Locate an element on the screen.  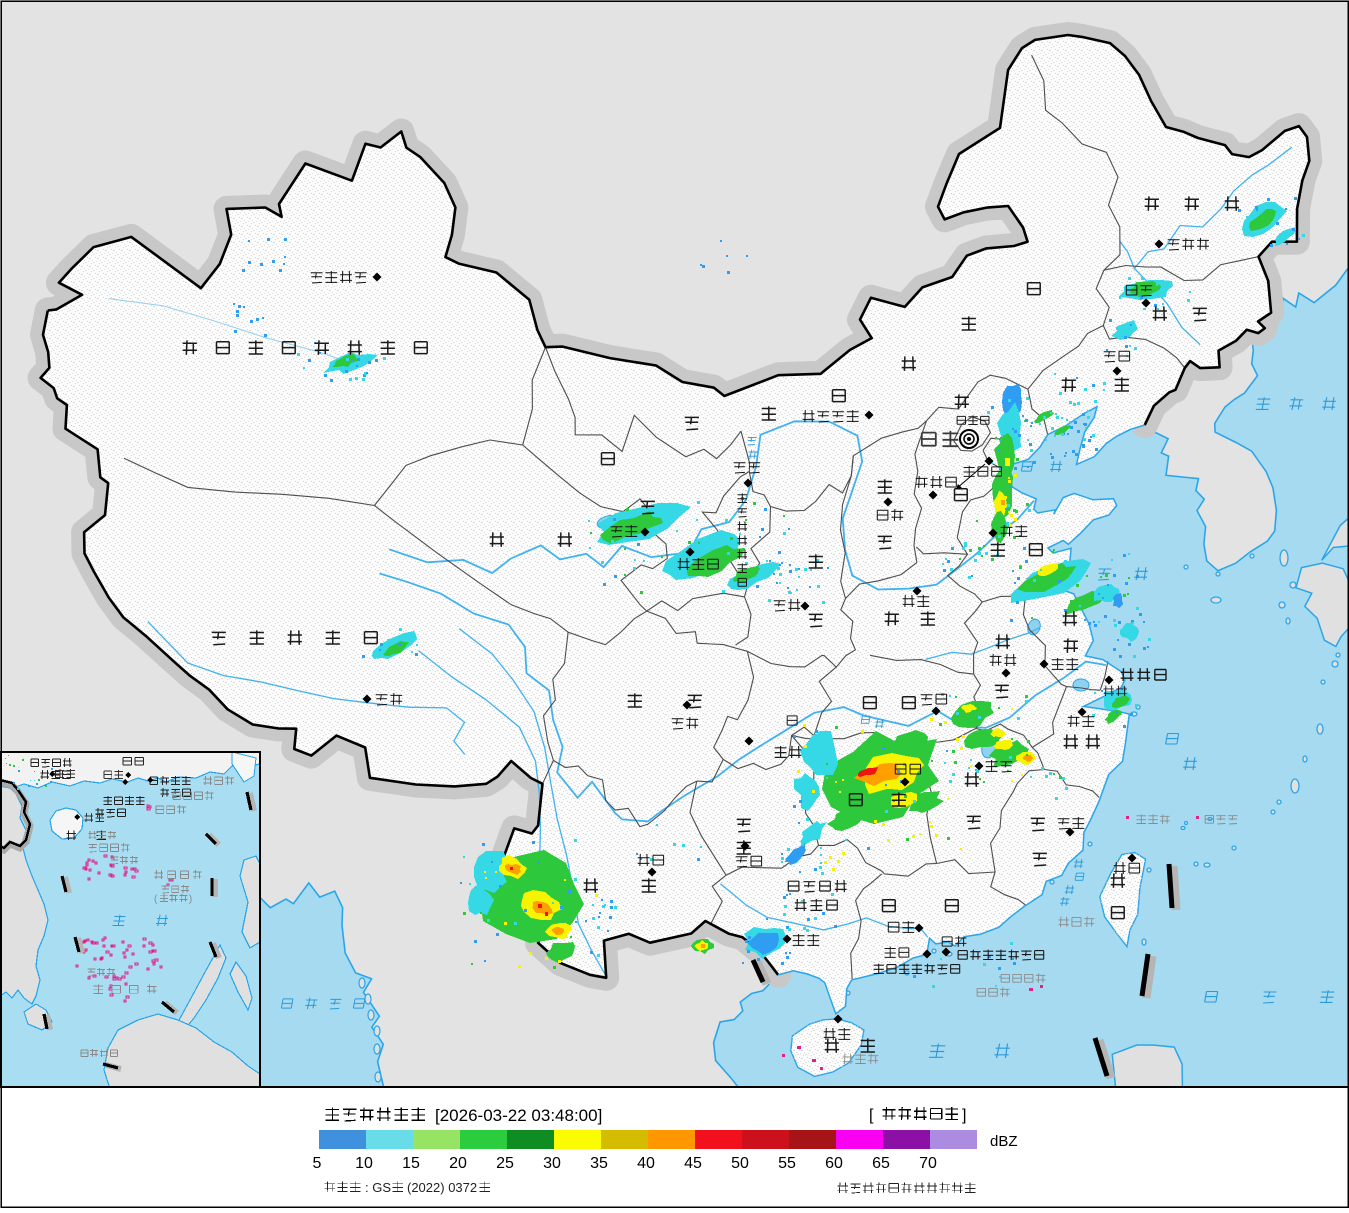
svg-text: 65 is located at coordinates (881, 1163).